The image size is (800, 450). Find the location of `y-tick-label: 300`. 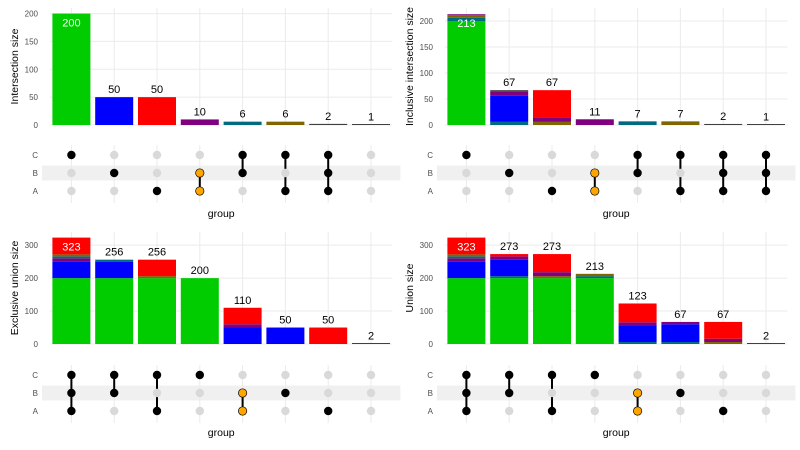

y-tick-label: 300 is located at coordinates (427, 245).